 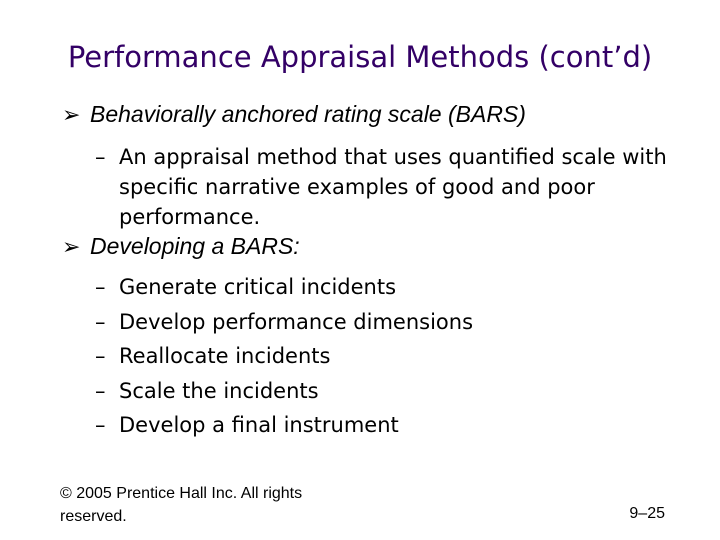 What do you see at coordinates (647, 513) in the screenshot?
I see `page-number: 9–25` at bounding box center [647, 513].